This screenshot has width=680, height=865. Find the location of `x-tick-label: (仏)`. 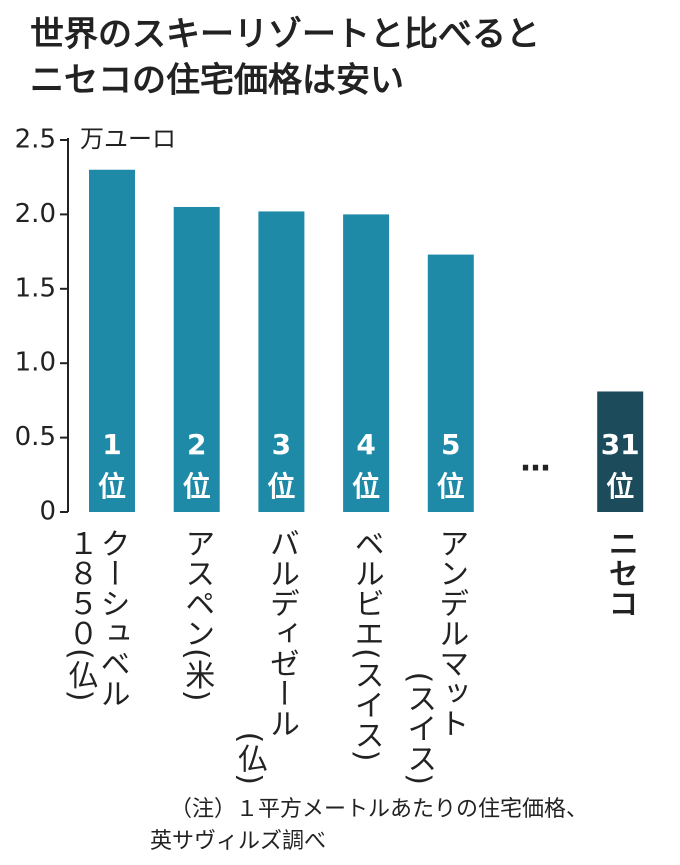

x-tick-label: (仏) is located at coordinates (250, 758).